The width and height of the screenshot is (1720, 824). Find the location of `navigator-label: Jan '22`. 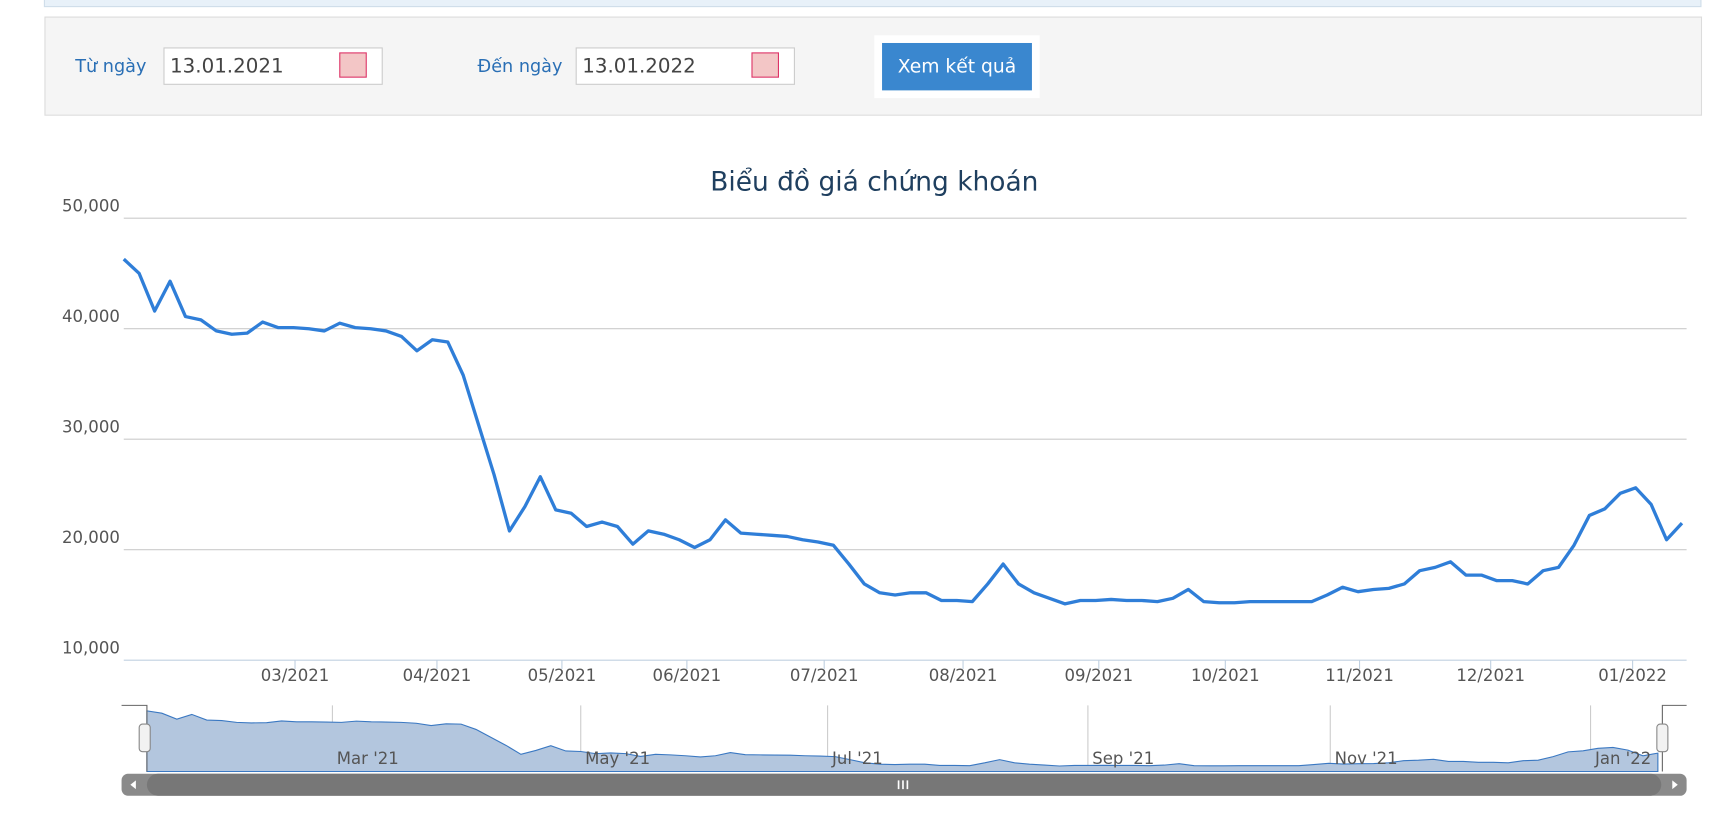

navigator-label: Jan '22 is located at coordinates (1622, 758).